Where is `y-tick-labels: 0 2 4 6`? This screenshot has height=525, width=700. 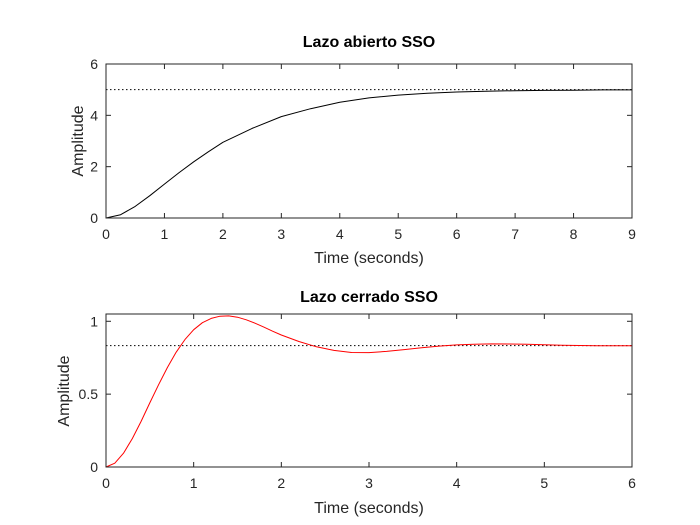
y-tick-labels: 0 2 4 6 is located at coordinates (94, 141).